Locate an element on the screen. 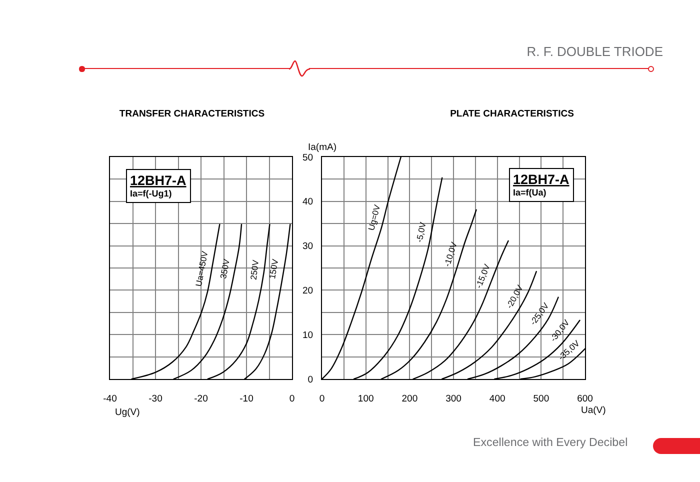  text: R. F. DOUBLE TRIODE is located at coordinates (594, 51).